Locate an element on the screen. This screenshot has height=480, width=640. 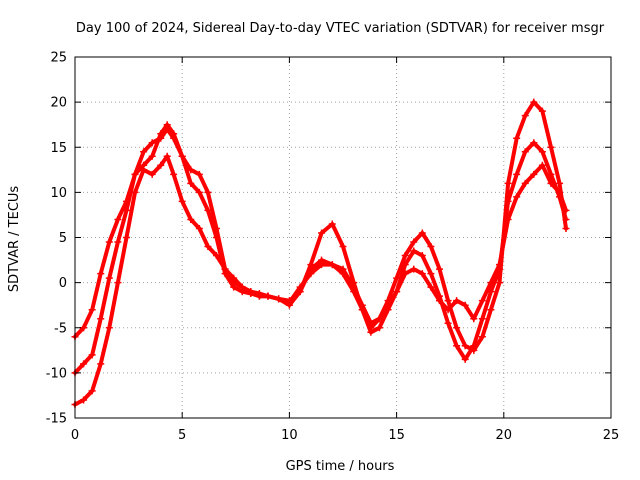
y-tick-label: 25 is located at coordinates (58, 58).